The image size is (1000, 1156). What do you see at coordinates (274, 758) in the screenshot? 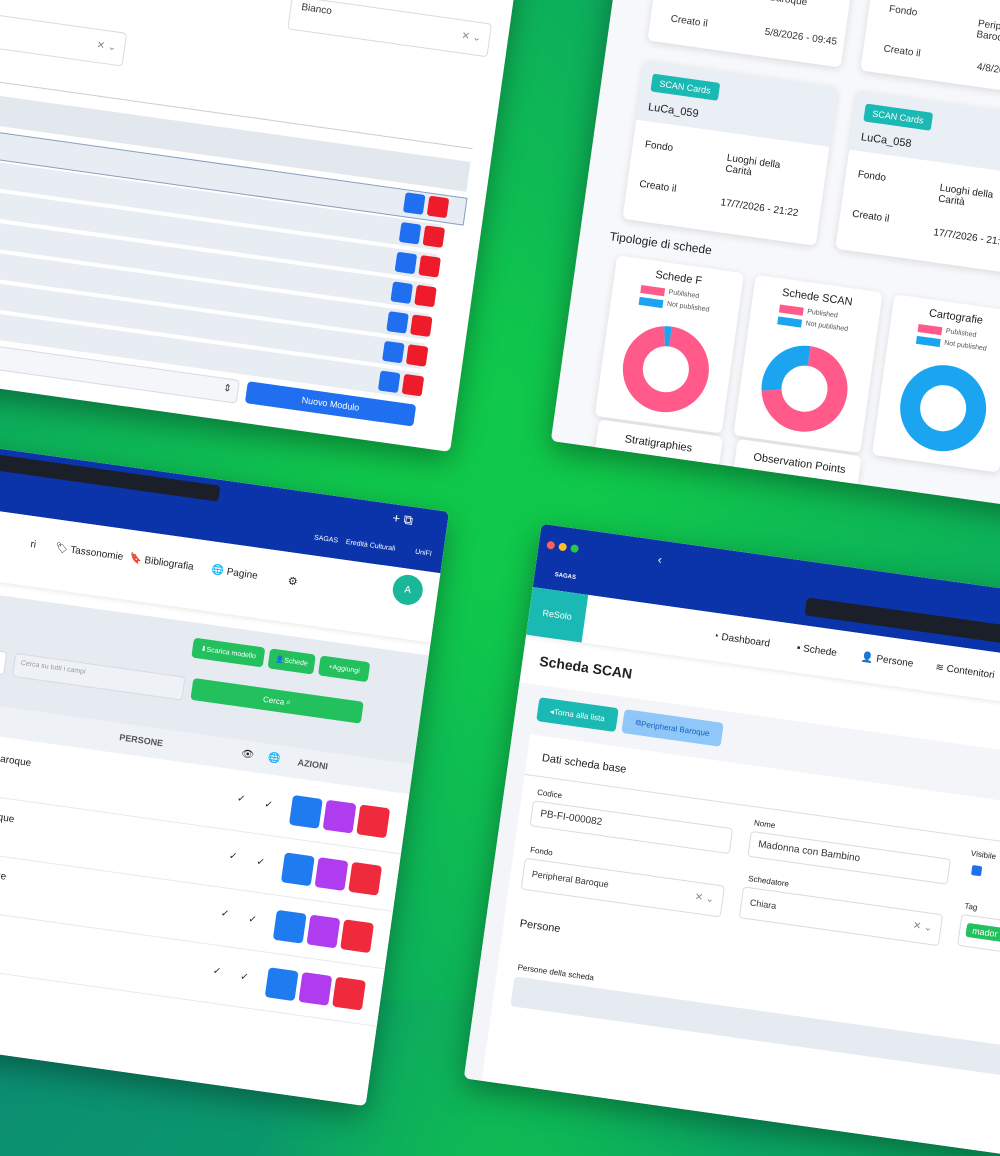
I see `web-icon: 🌐` at bounding box center [274, 758].